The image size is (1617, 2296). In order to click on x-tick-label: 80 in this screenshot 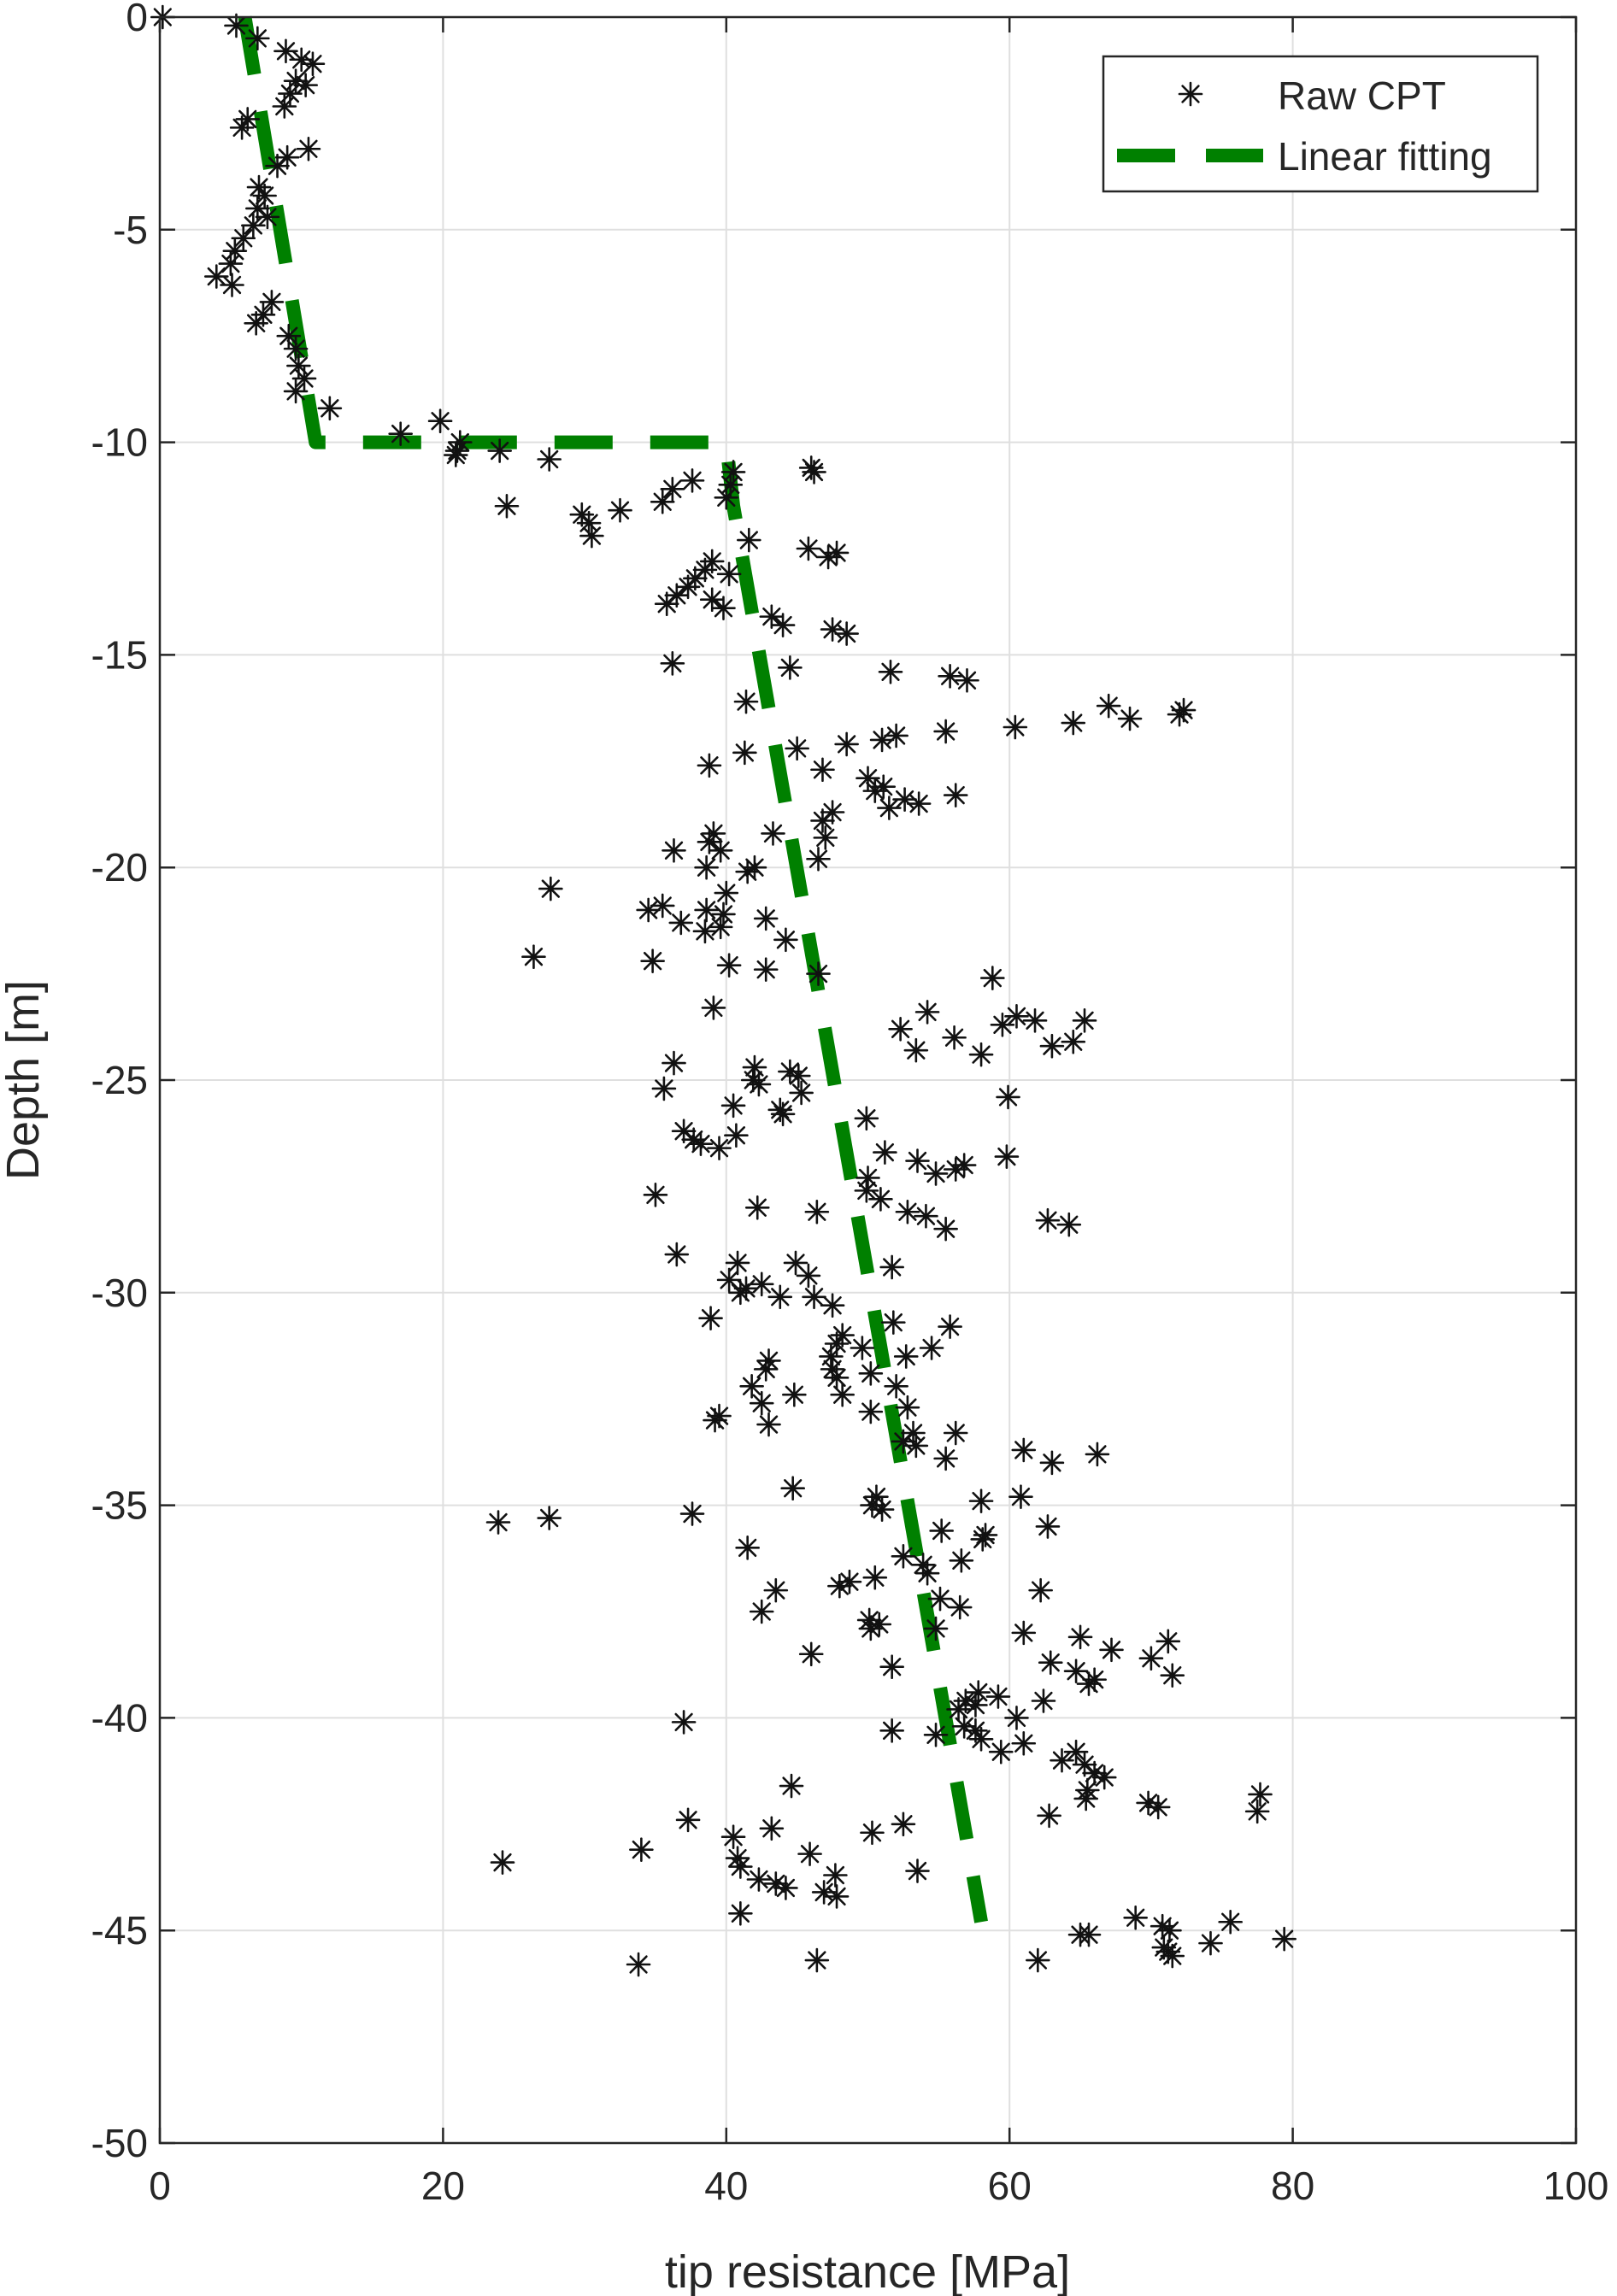, I will do `click(1292, 2186)`.